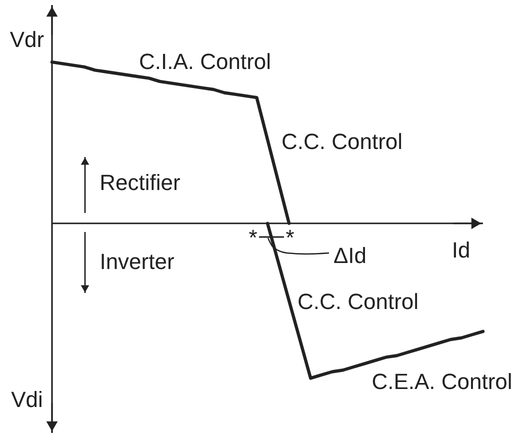 This screenshot has width=519, height=435. Describe the element at coordinates (461, 249) in the screenshot. I see `x-axis-title: Id` at that location.